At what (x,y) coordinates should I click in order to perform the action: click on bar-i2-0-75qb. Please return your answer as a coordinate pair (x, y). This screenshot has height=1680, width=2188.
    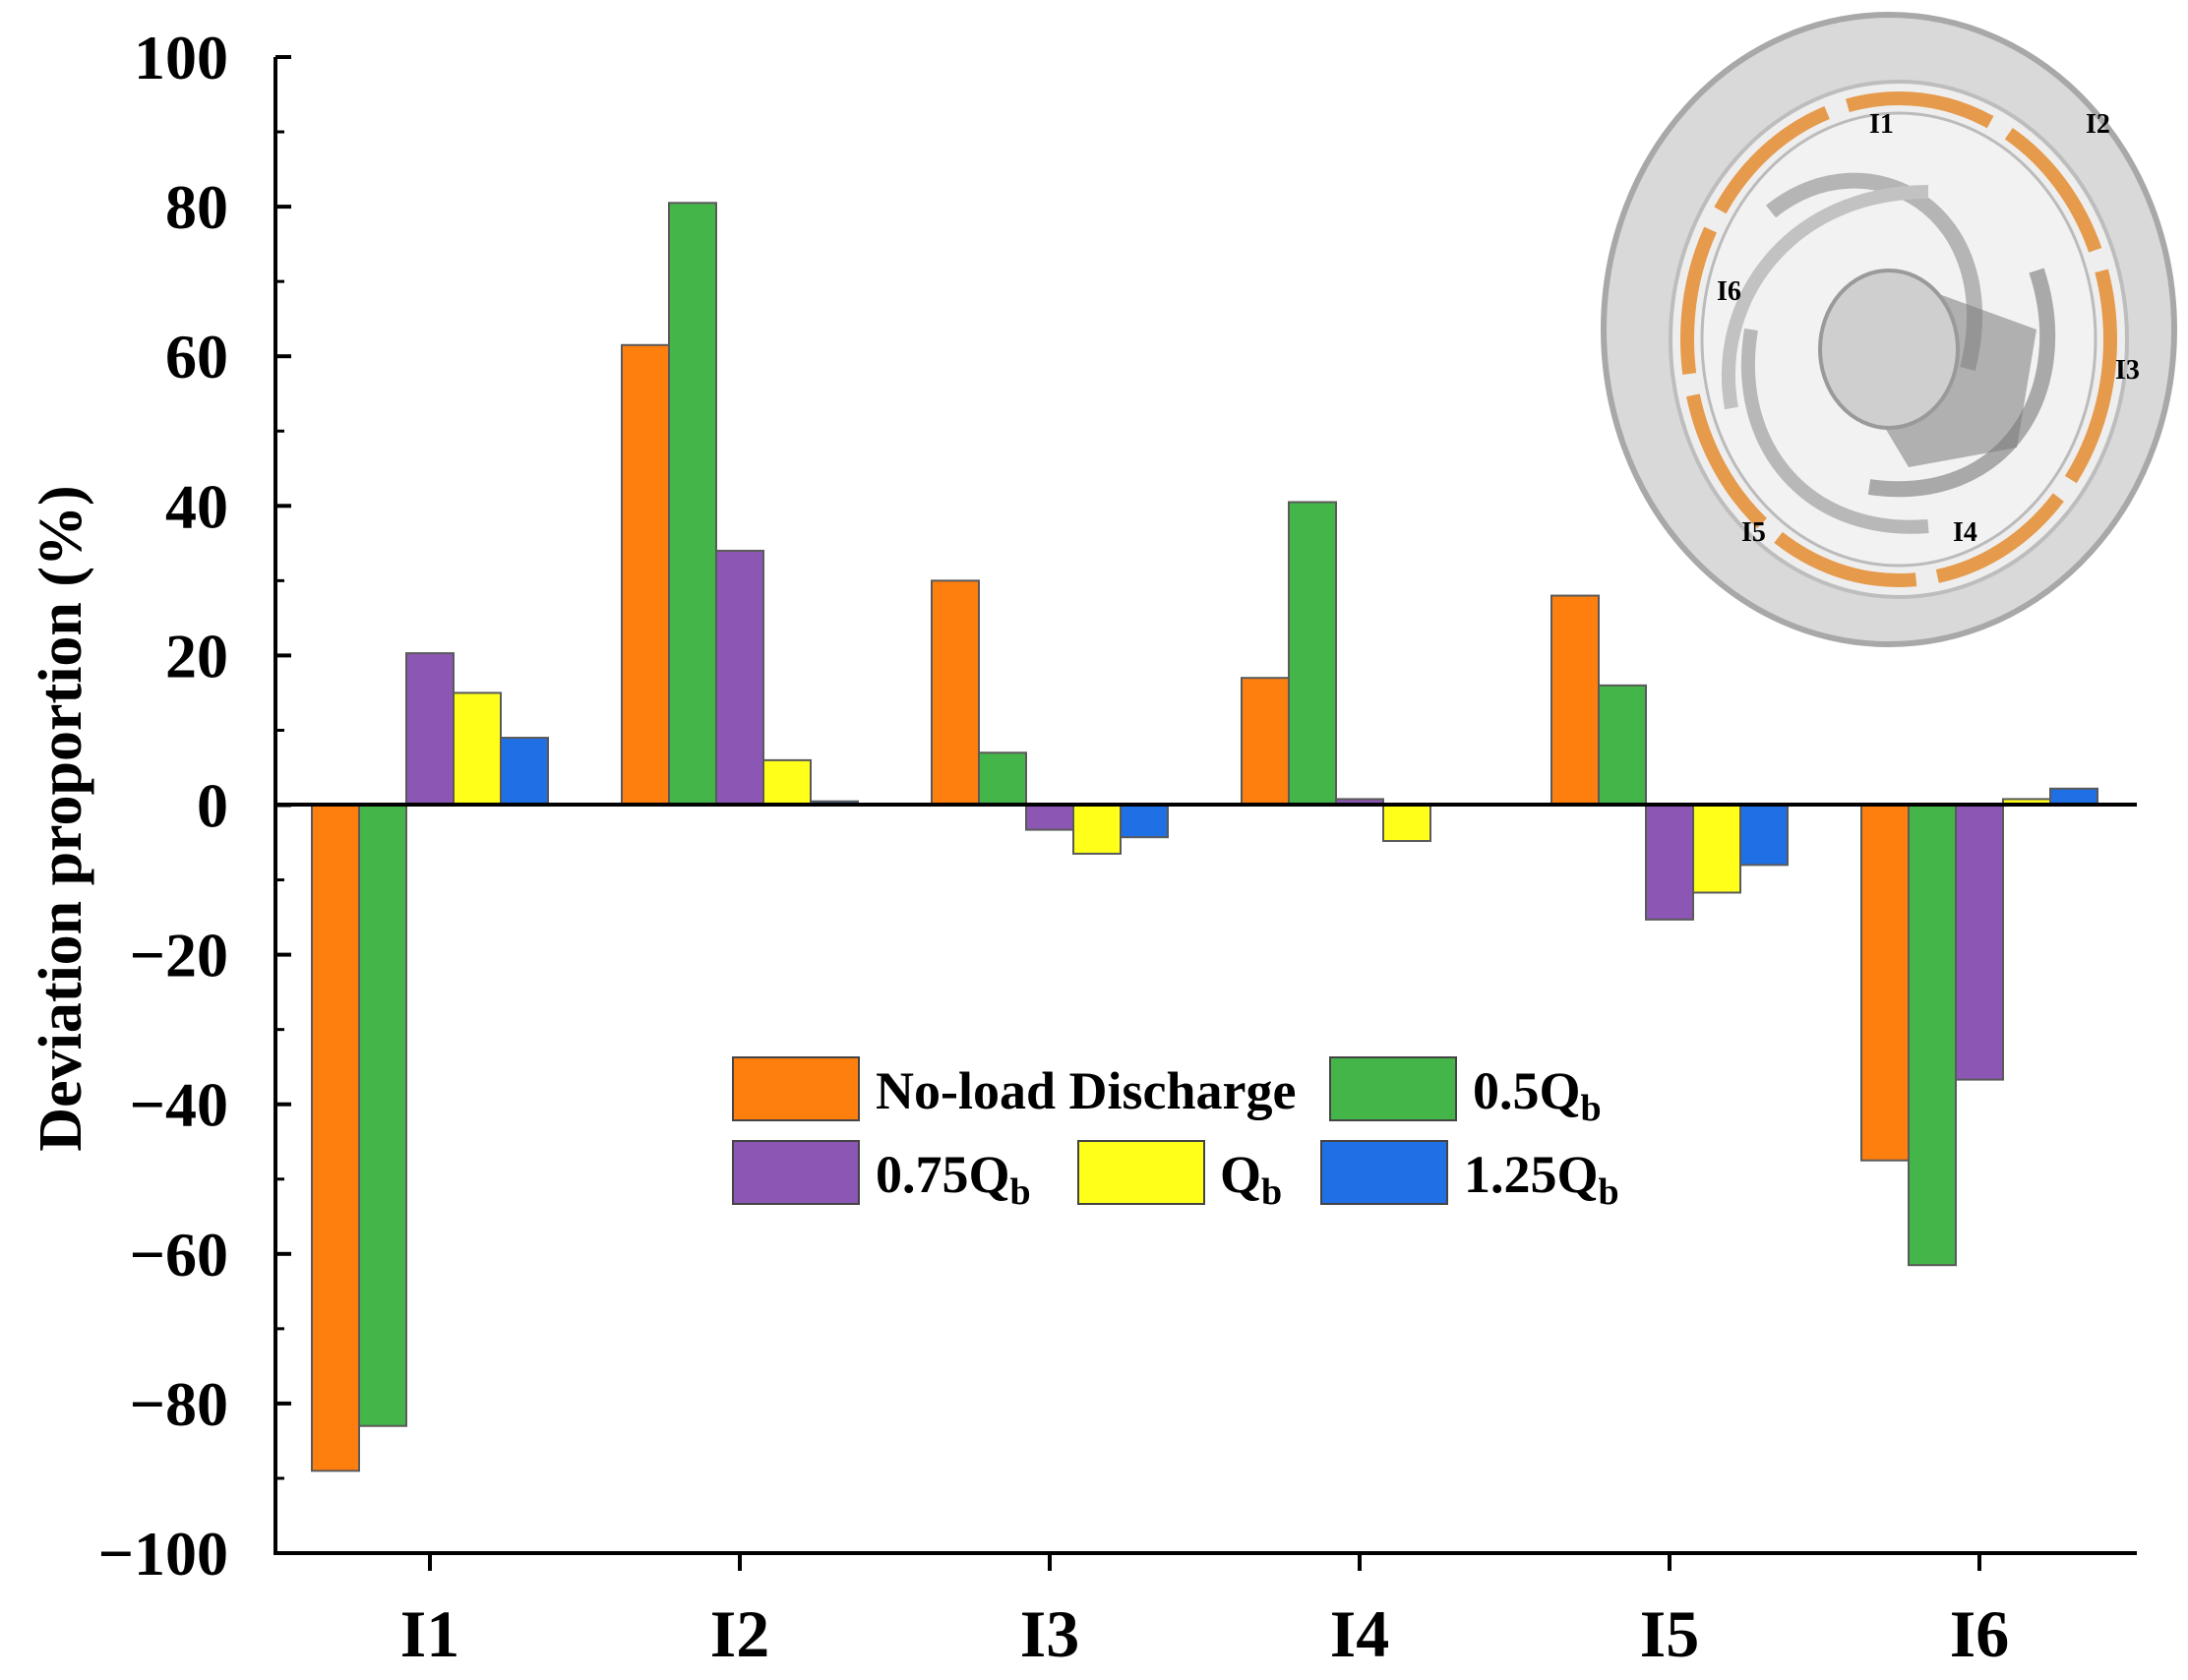
    Looking at the image, I should click on (739, 678).